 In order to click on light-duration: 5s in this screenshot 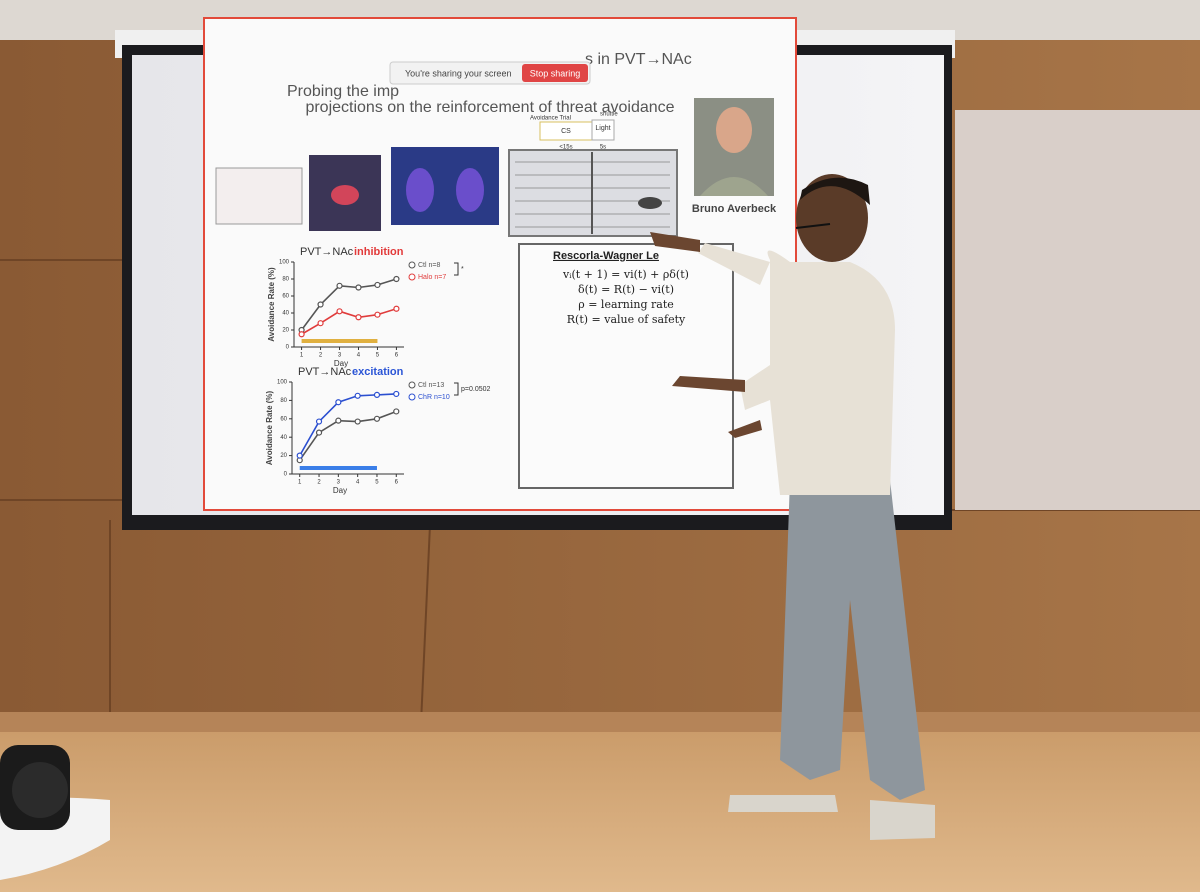, I will do `click(603, 148)`.